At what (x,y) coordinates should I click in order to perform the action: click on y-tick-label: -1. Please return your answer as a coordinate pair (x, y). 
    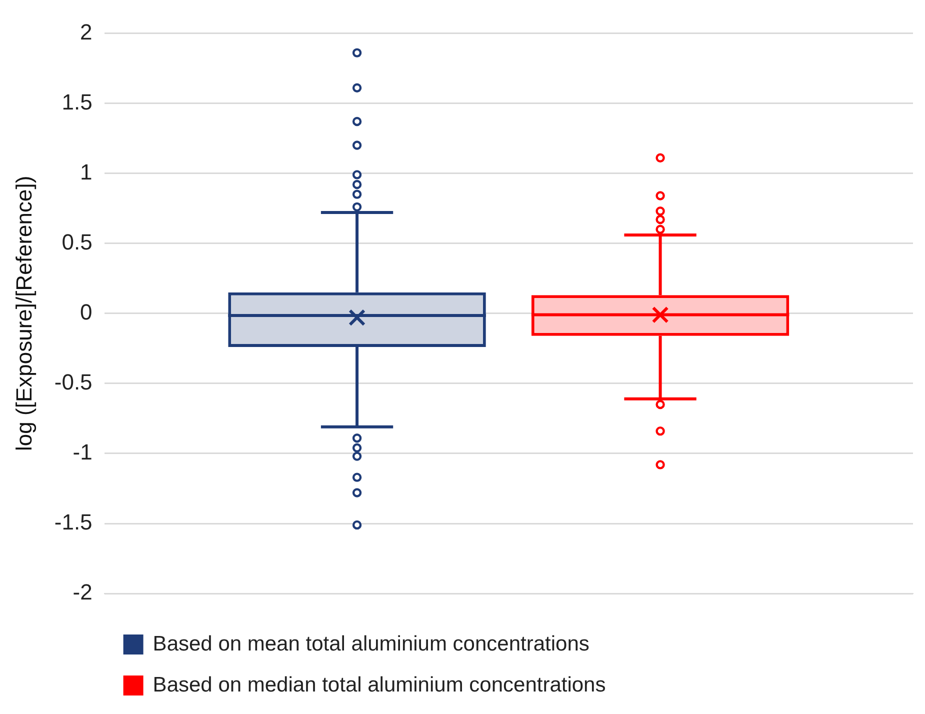
    Looking at the image, I should click on (82, 452).